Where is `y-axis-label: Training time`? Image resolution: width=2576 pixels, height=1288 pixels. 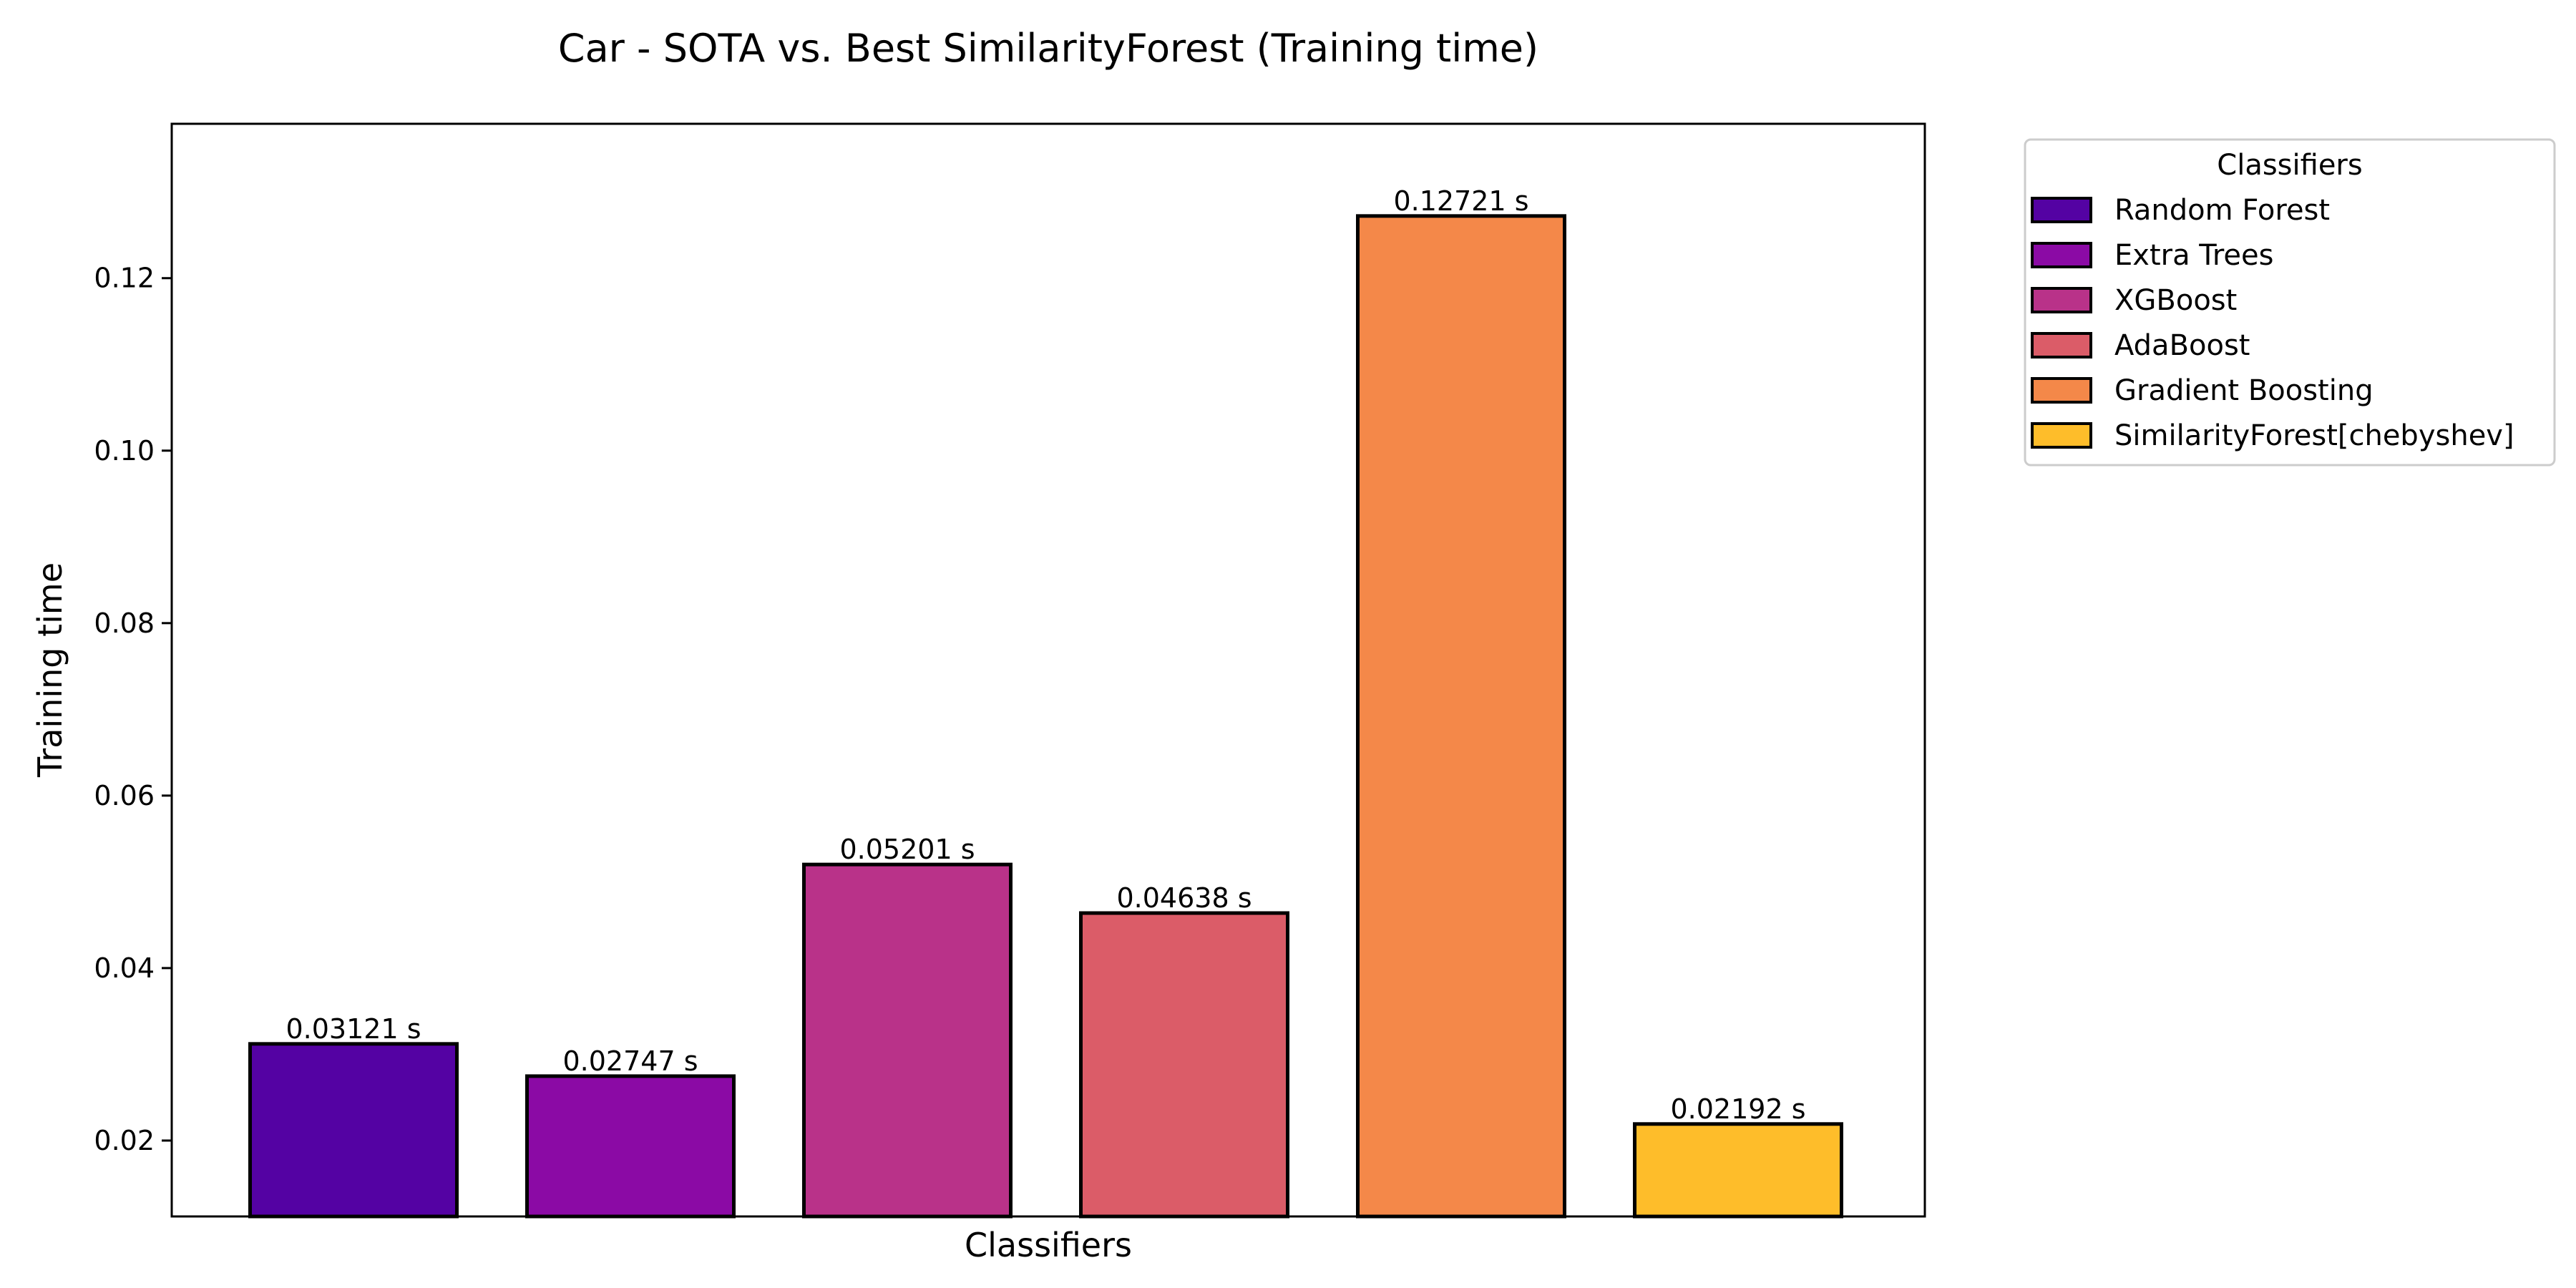 y-axis-label: Training time is located at coordinates (50, 670).